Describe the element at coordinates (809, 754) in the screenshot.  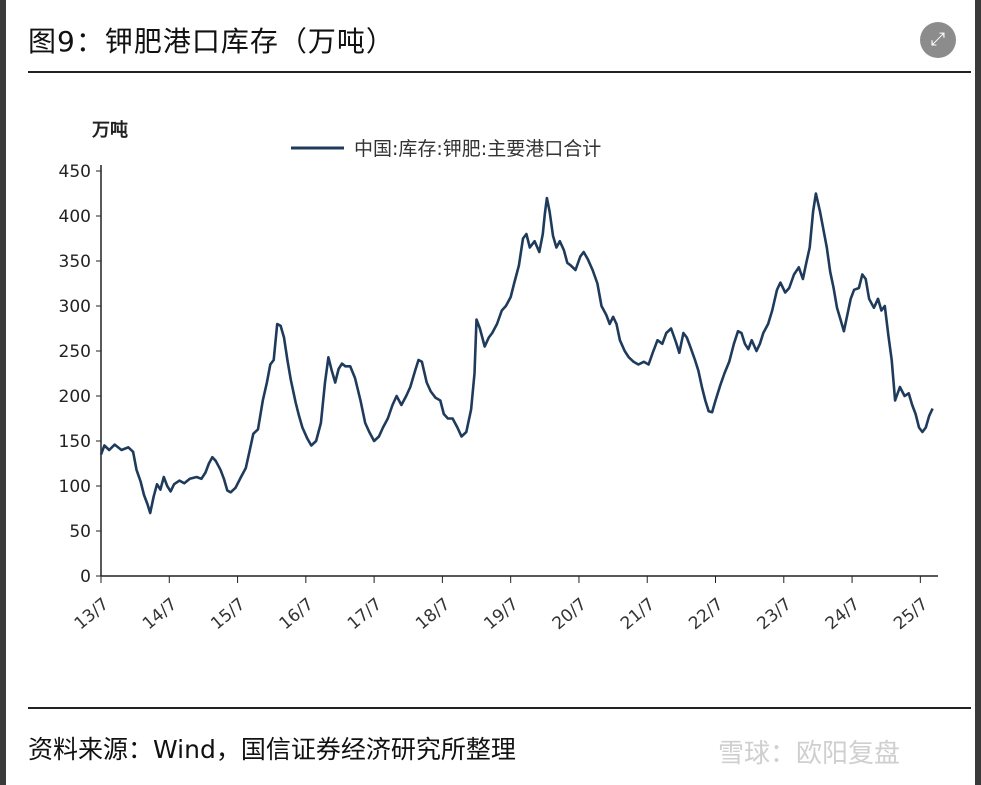
I see `watermark: 雪球：欧阳复盘` at that location.